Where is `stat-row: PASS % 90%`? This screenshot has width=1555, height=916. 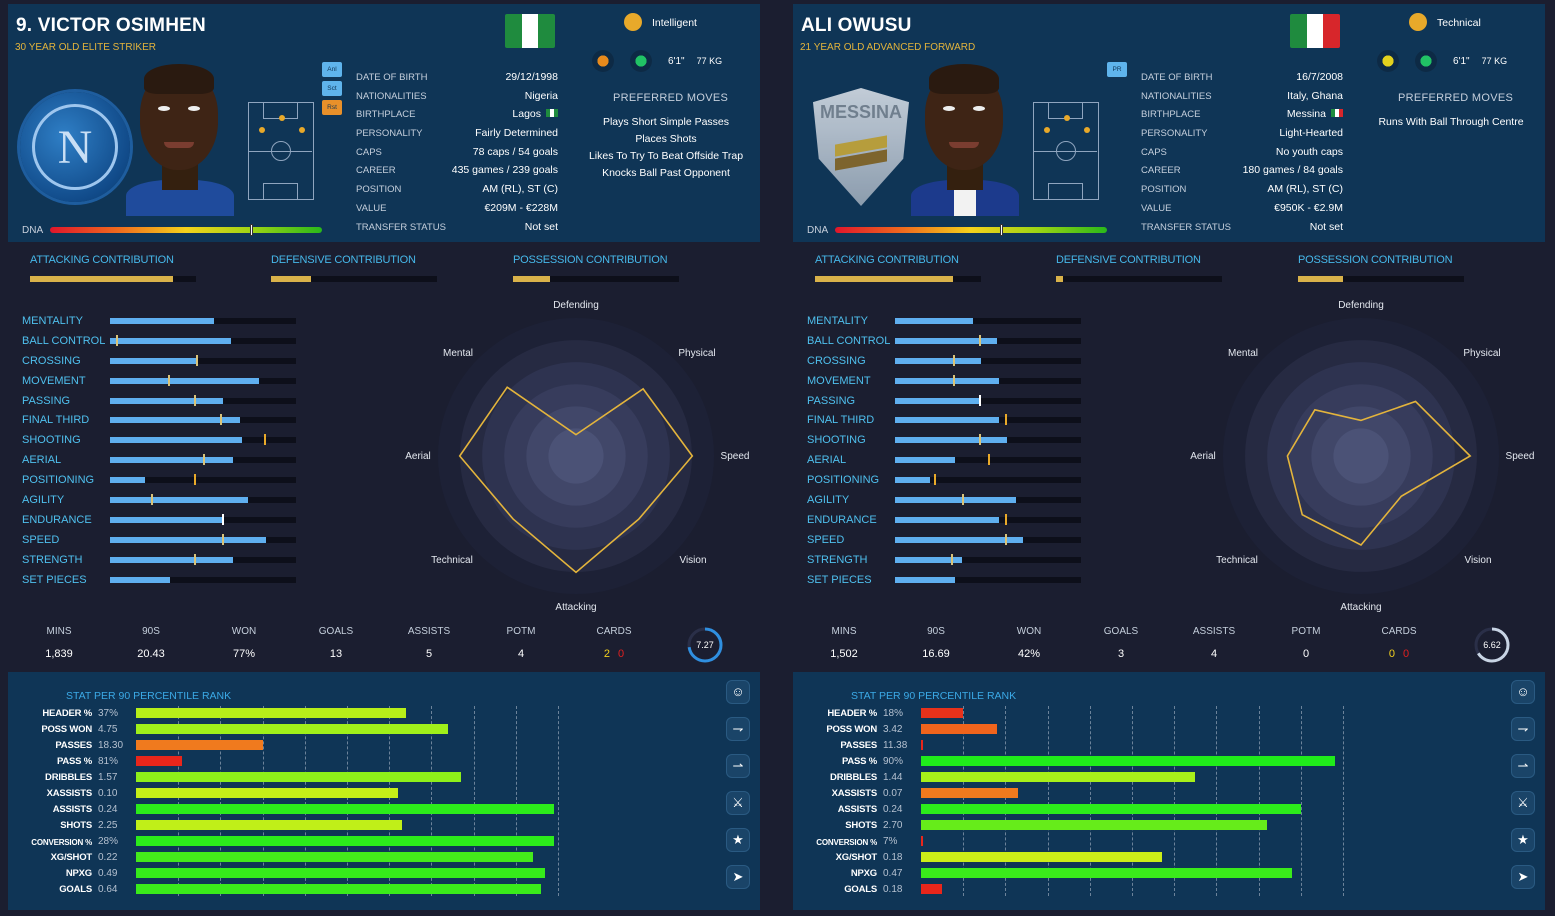
stat-row: PASS % 90% is located at coordinates (1093, 761).